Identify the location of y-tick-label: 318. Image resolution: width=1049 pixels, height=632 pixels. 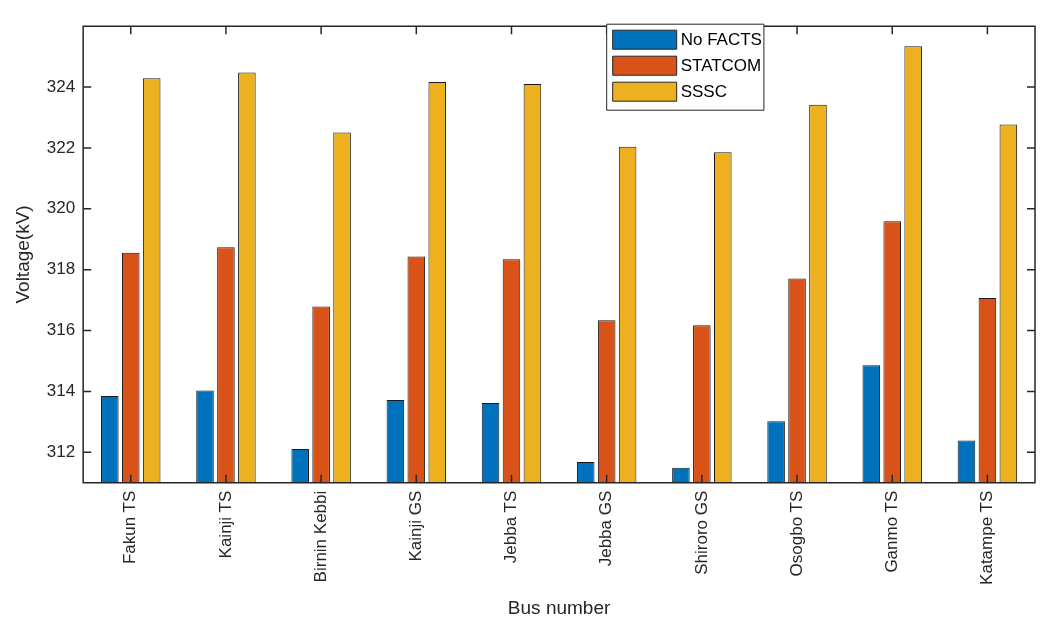
(61, 269).